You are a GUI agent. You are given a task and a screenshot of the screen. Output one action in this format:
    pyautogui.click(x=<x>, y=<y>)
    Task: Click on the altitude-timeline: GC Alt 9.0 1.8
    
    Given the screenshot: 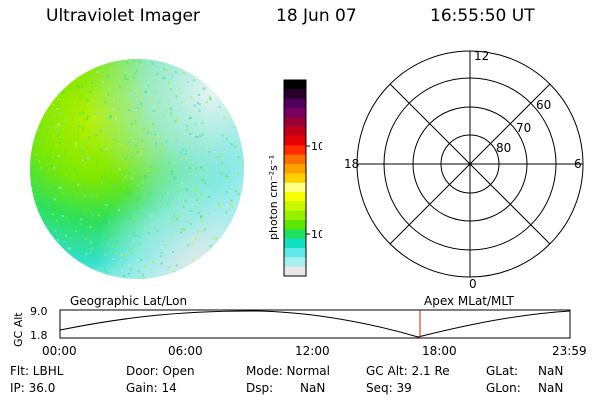 What is the action you would take?
    pyautogui.click(x=291, y=326)
    